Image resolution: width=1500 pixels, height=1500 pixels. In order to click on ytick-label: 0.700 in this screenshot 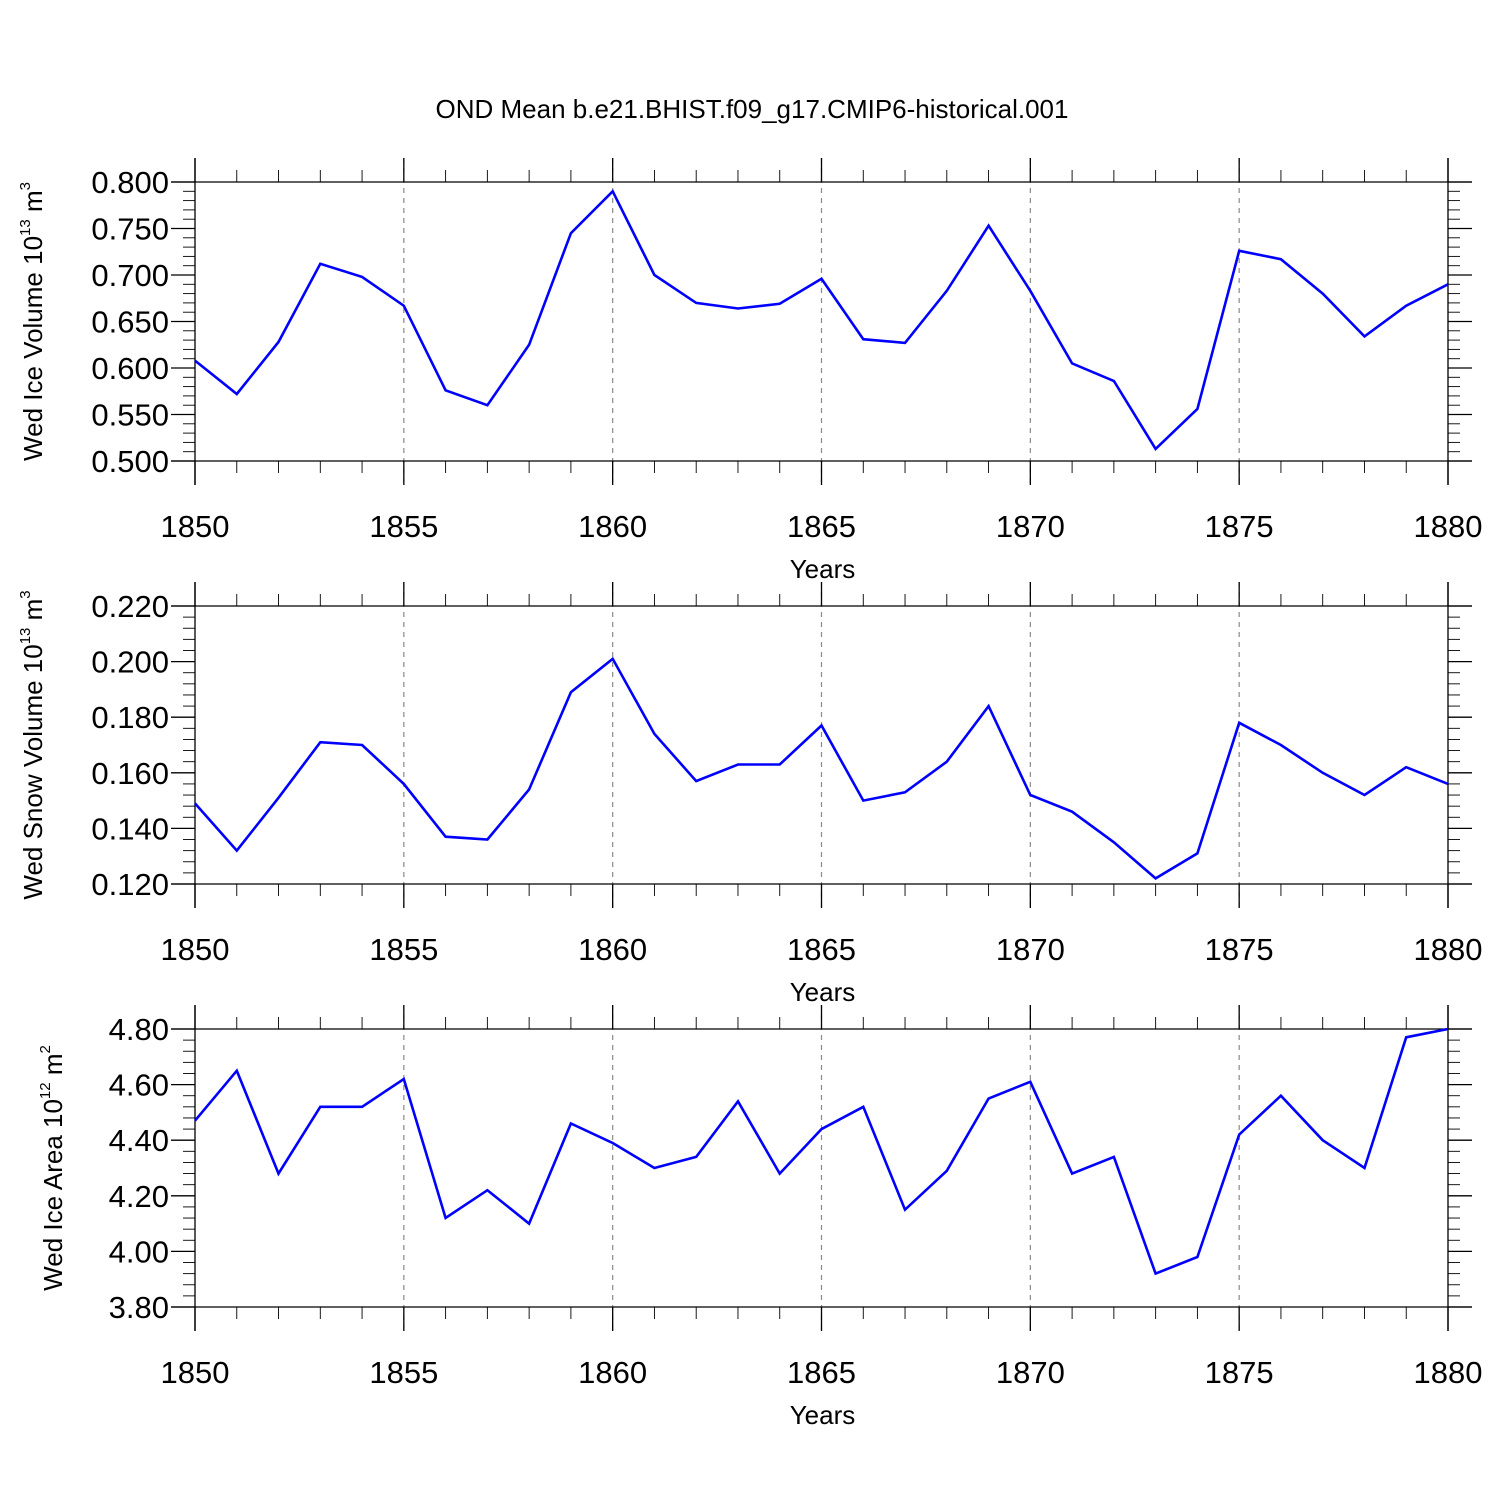, I will do `click(130, 275)`.